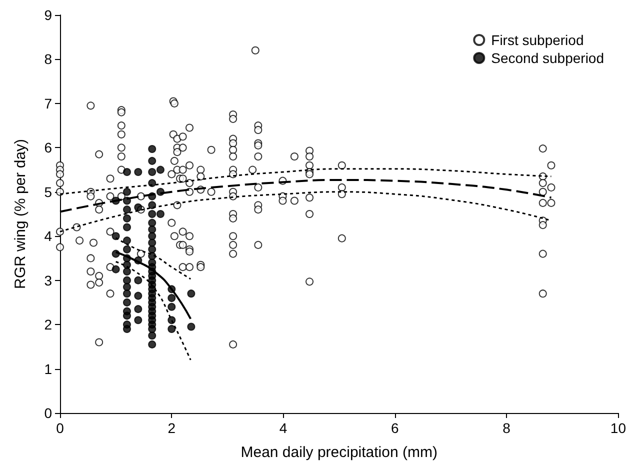 The width and height of the screenshot is (629, 468). I want to click on y-tick-label: 3, so click(48, 280).